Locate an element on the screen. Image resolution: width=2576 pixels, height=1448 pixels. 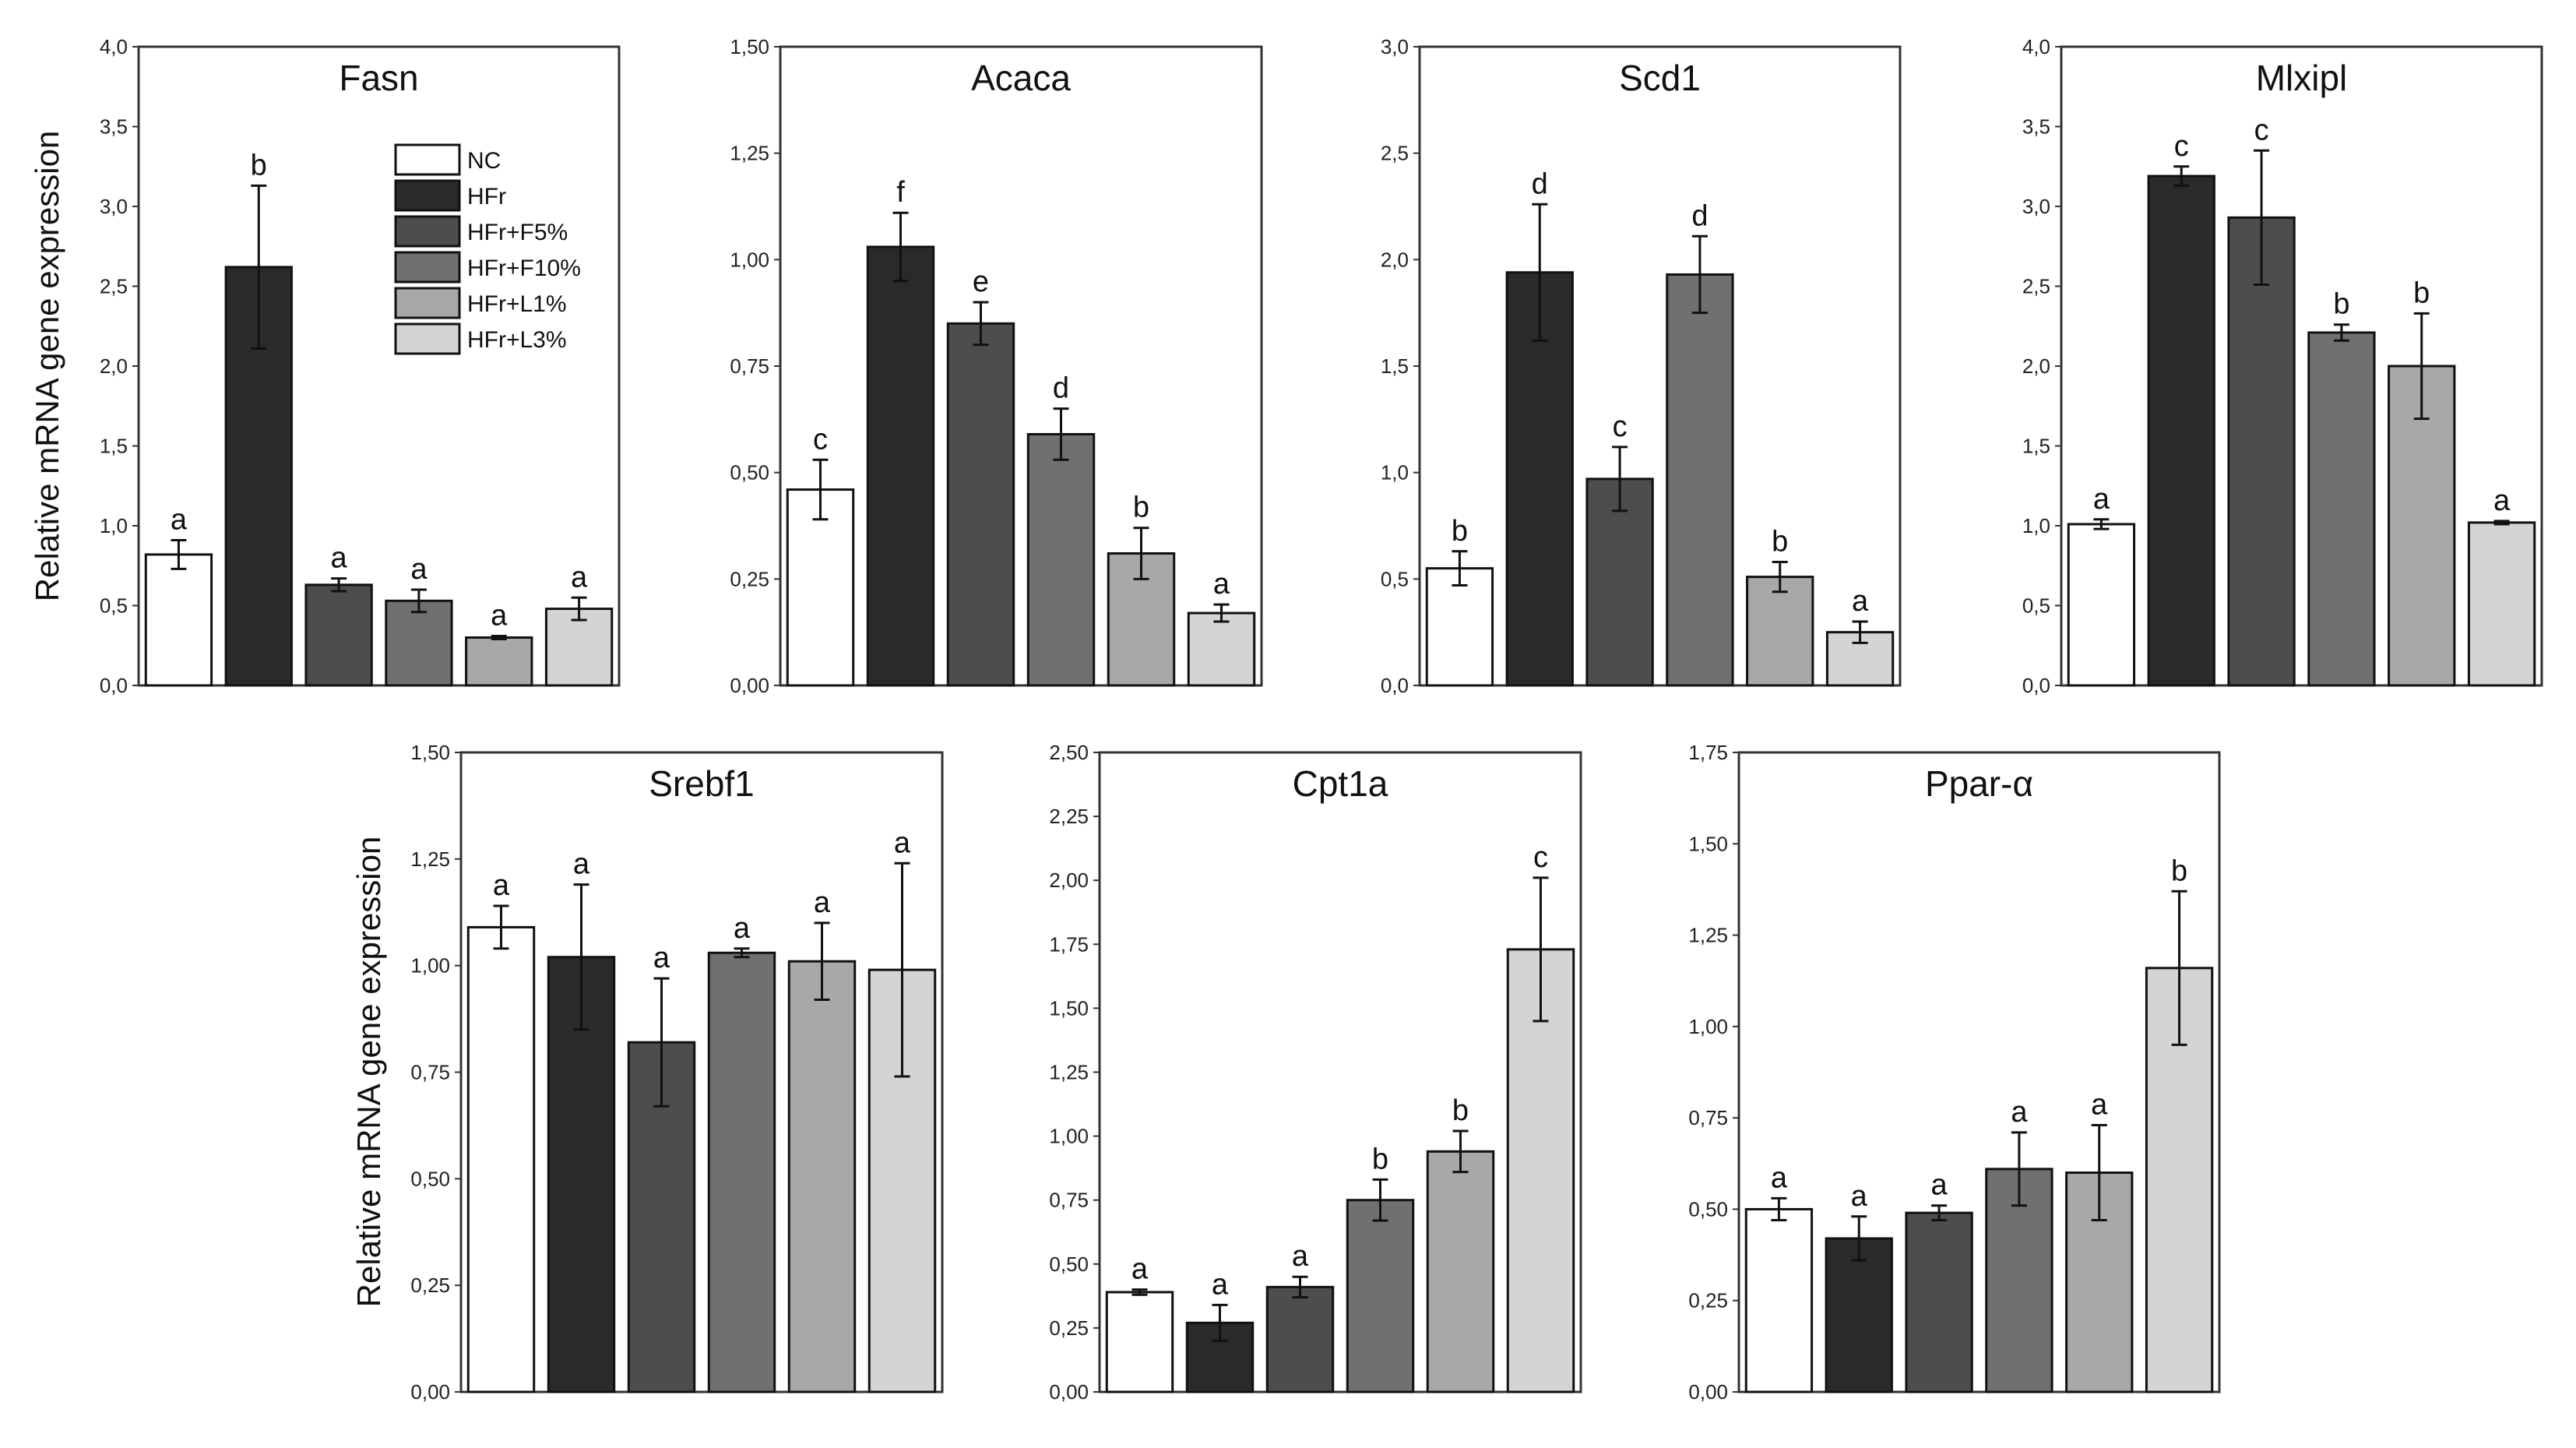
significance-letter: f is located at coordinates (900, 192).